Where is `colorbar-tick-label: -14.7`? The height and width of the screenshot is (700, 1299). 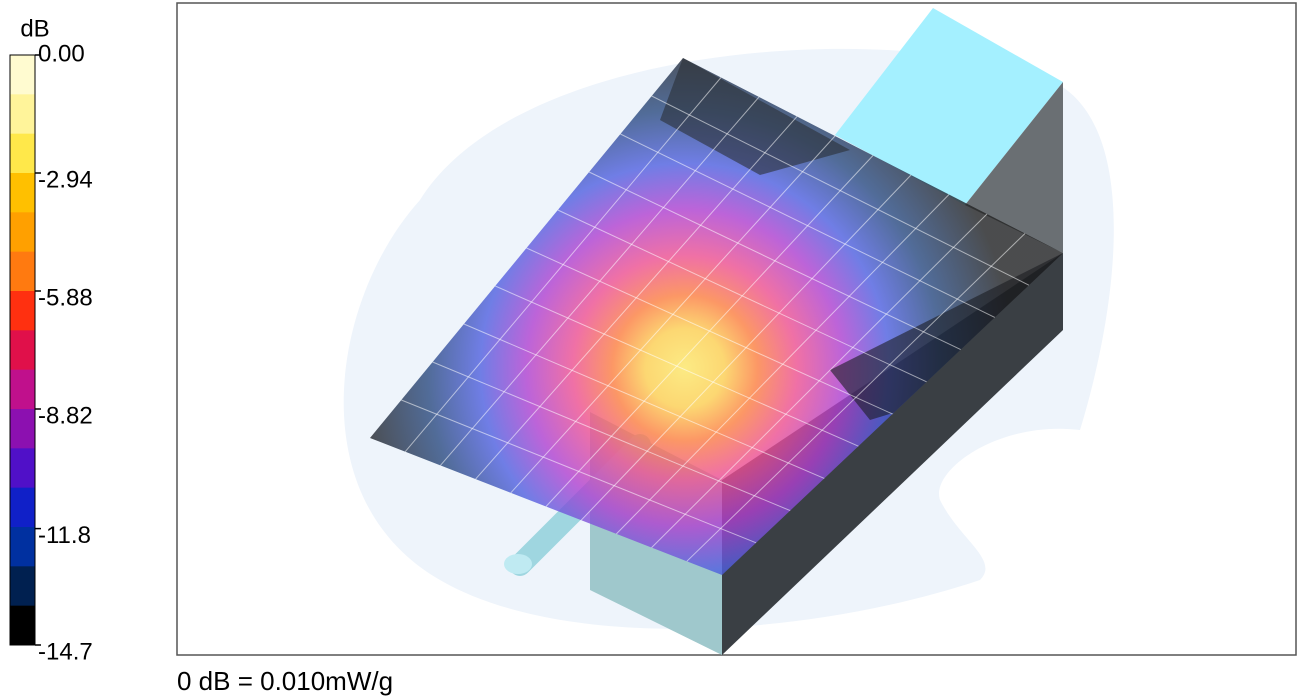
colorbar-tick-label: -14.7 is located at coordinates (65, 651).